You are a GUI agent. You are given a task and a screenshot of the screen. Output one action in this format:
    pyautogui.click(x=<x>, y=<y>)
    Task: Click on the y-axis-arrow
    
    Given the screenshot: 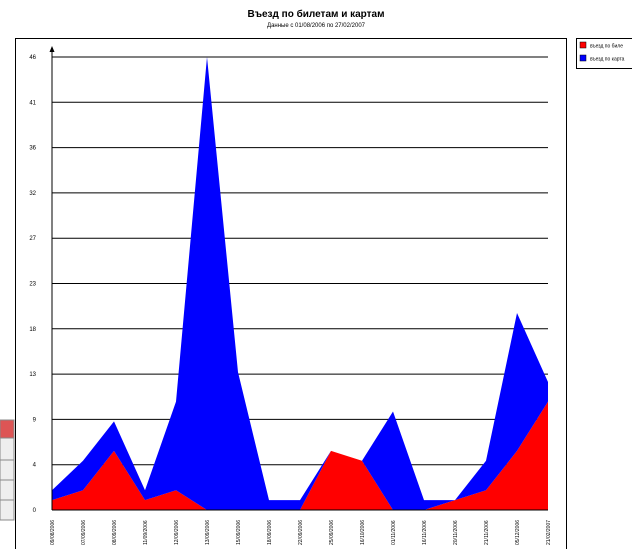 What is the action you would take?
    pyautogui.click(x=52, y=49)
    